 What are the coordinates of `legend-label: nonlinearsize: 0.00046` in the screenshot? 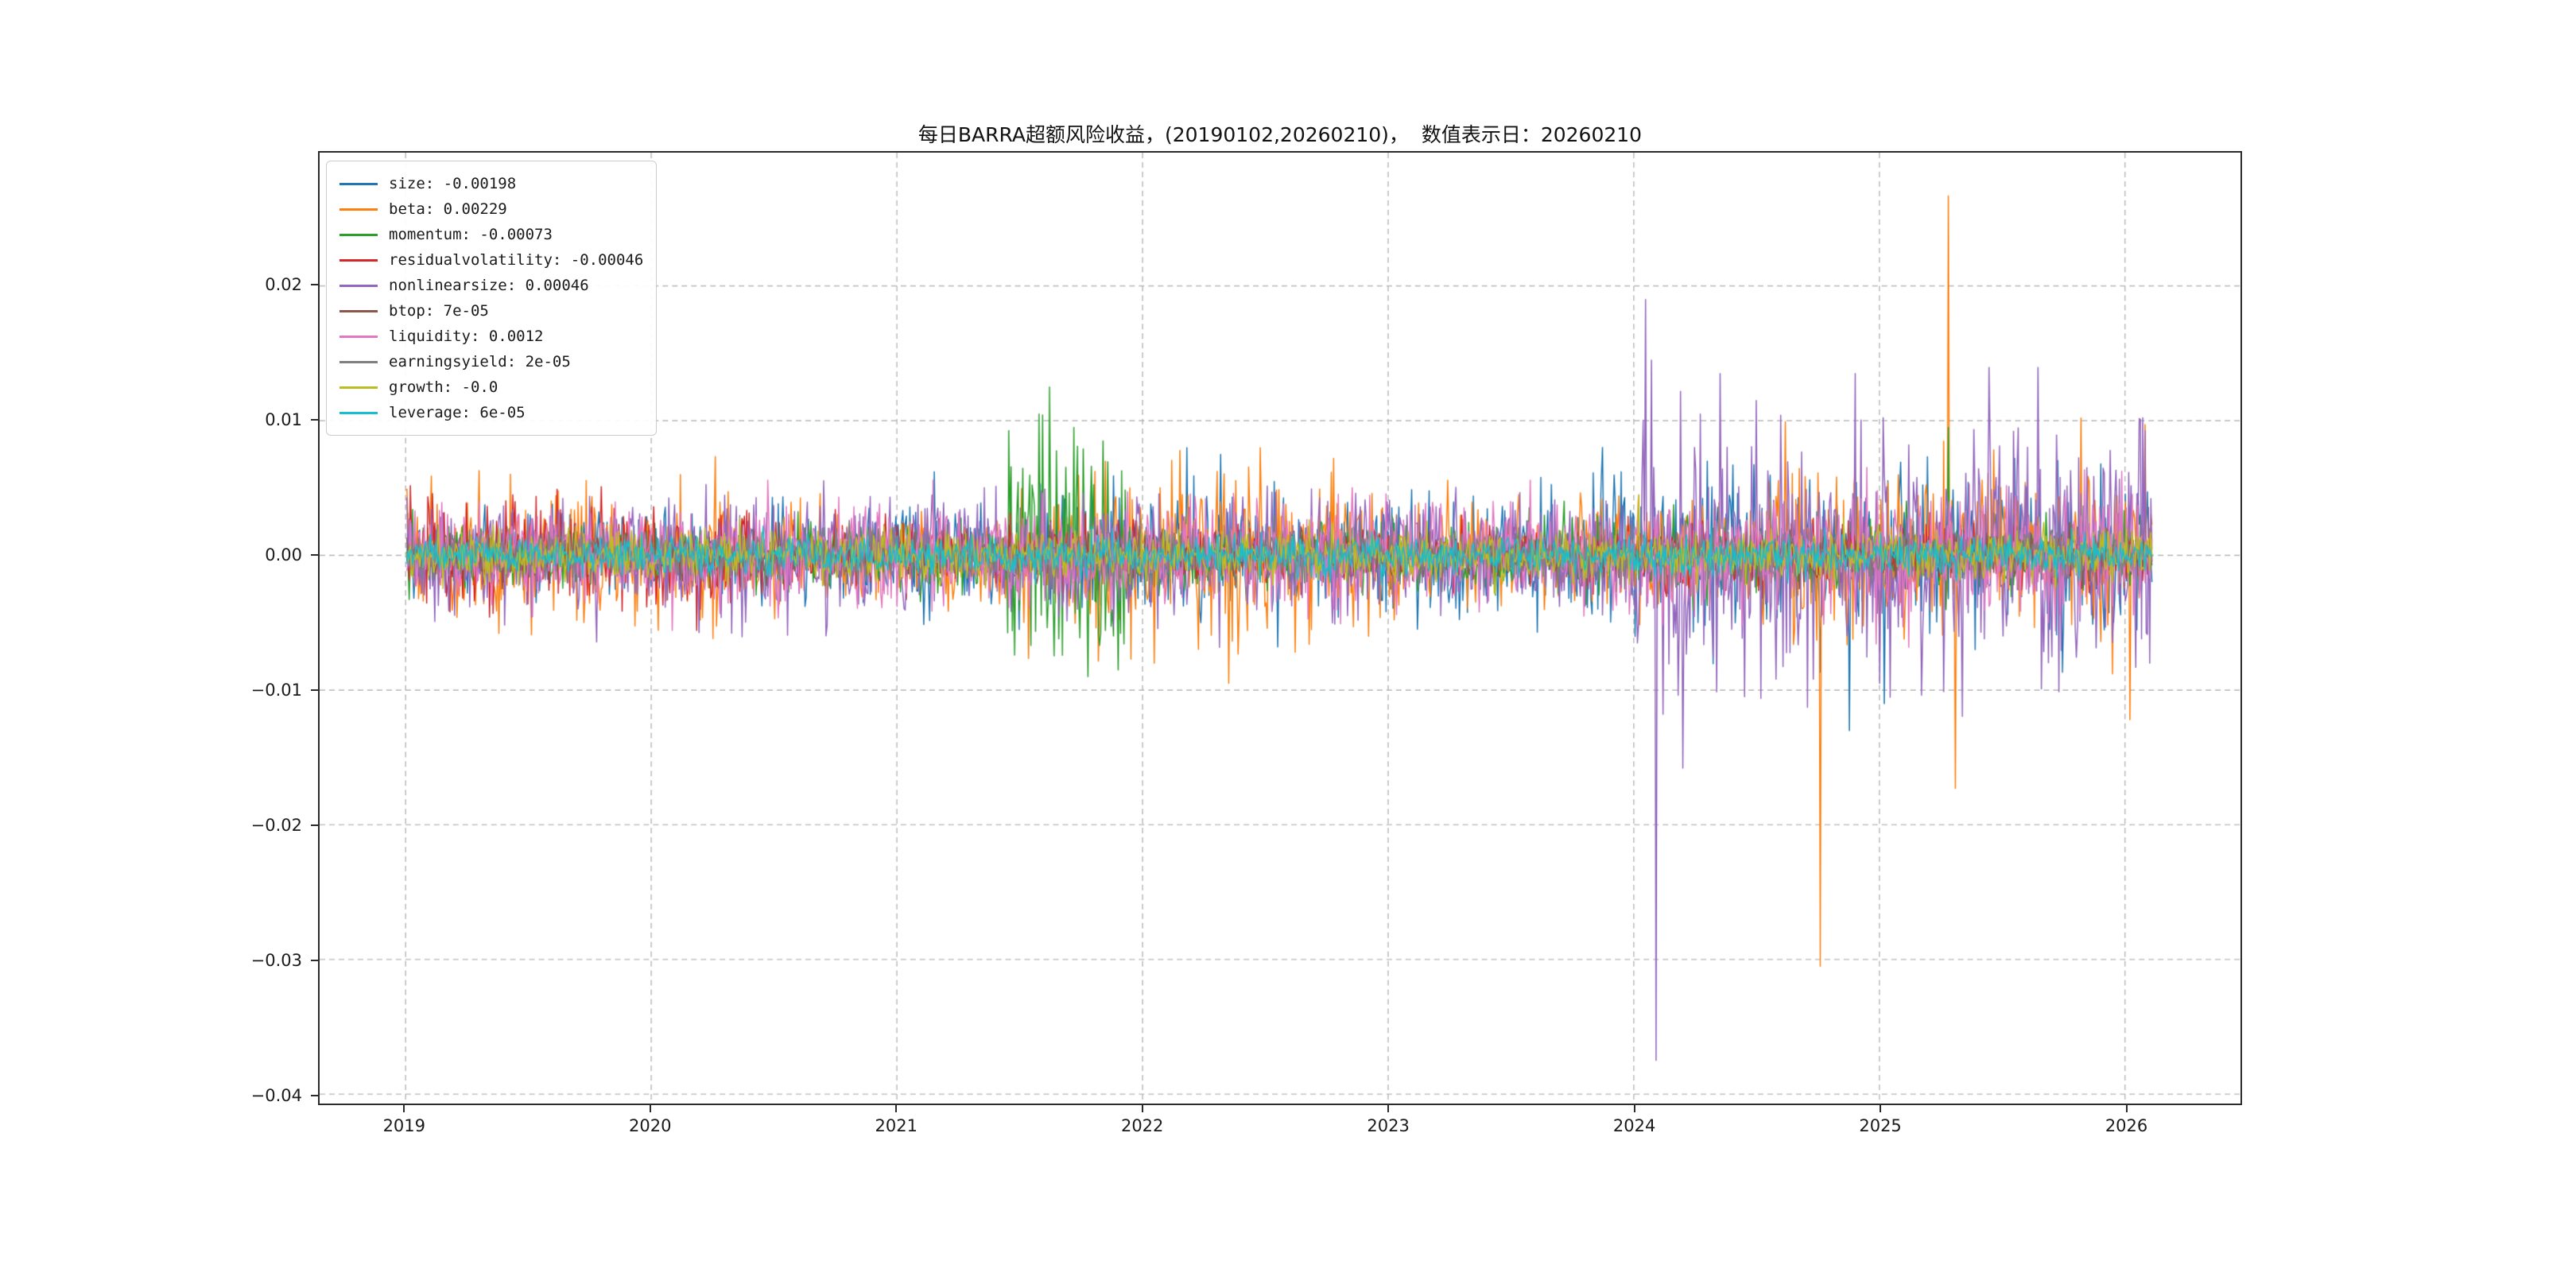 It's located at (489, 285).